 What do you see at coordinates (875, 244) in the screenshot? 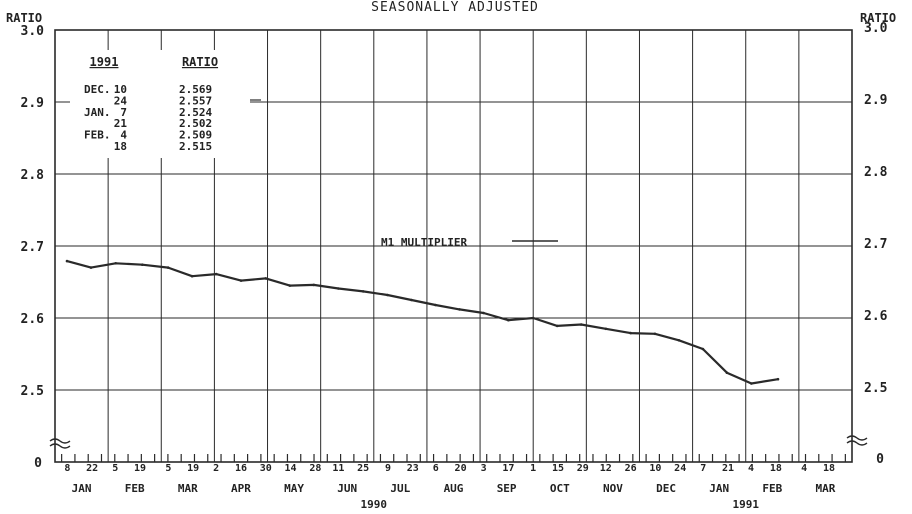
I see `y-tick-label-right: 2.7` at bounding box center [875, 244].